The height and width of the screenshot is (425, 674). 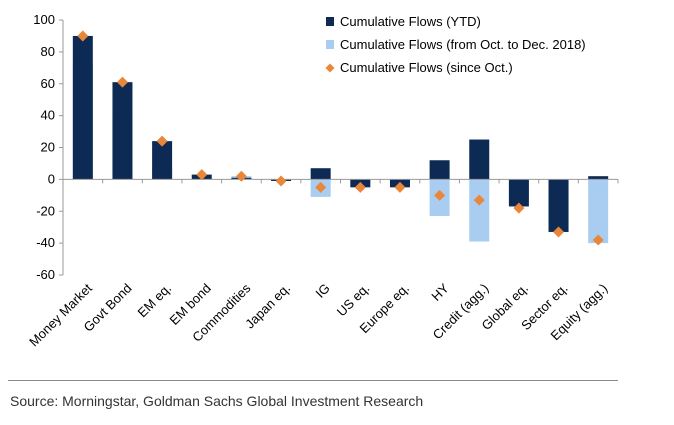 I want to click on y-tick-label: 20, so click(x=48, y=147).